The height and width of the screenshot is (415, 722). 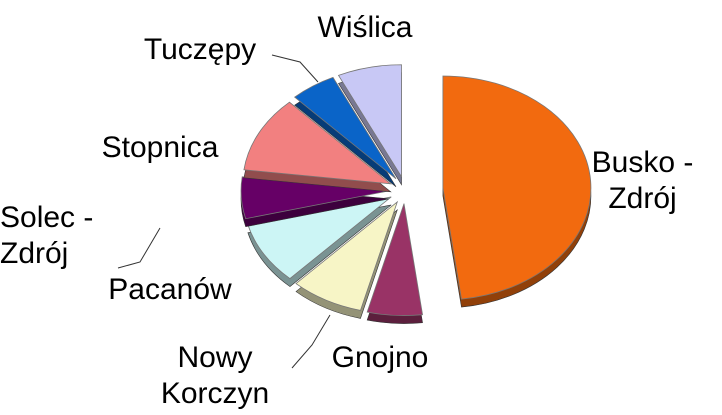 I want to click on slice-label: Nowy Korczyn, so click(x=215, y=375).